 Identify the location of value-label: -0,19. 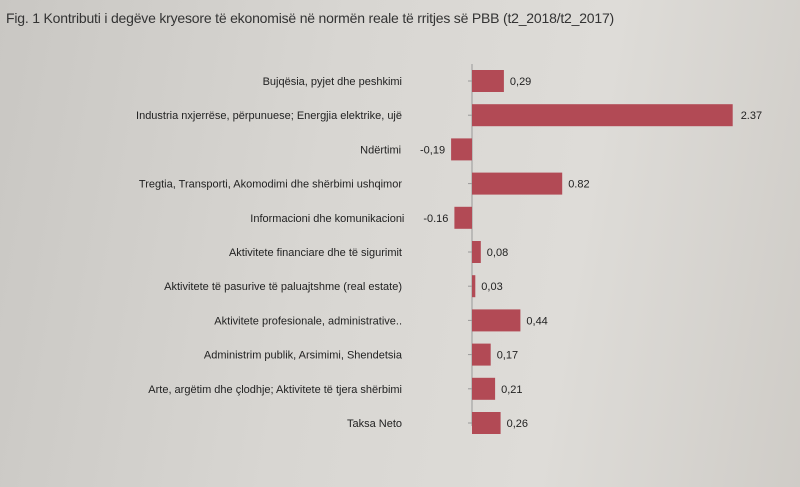
(432, 150).